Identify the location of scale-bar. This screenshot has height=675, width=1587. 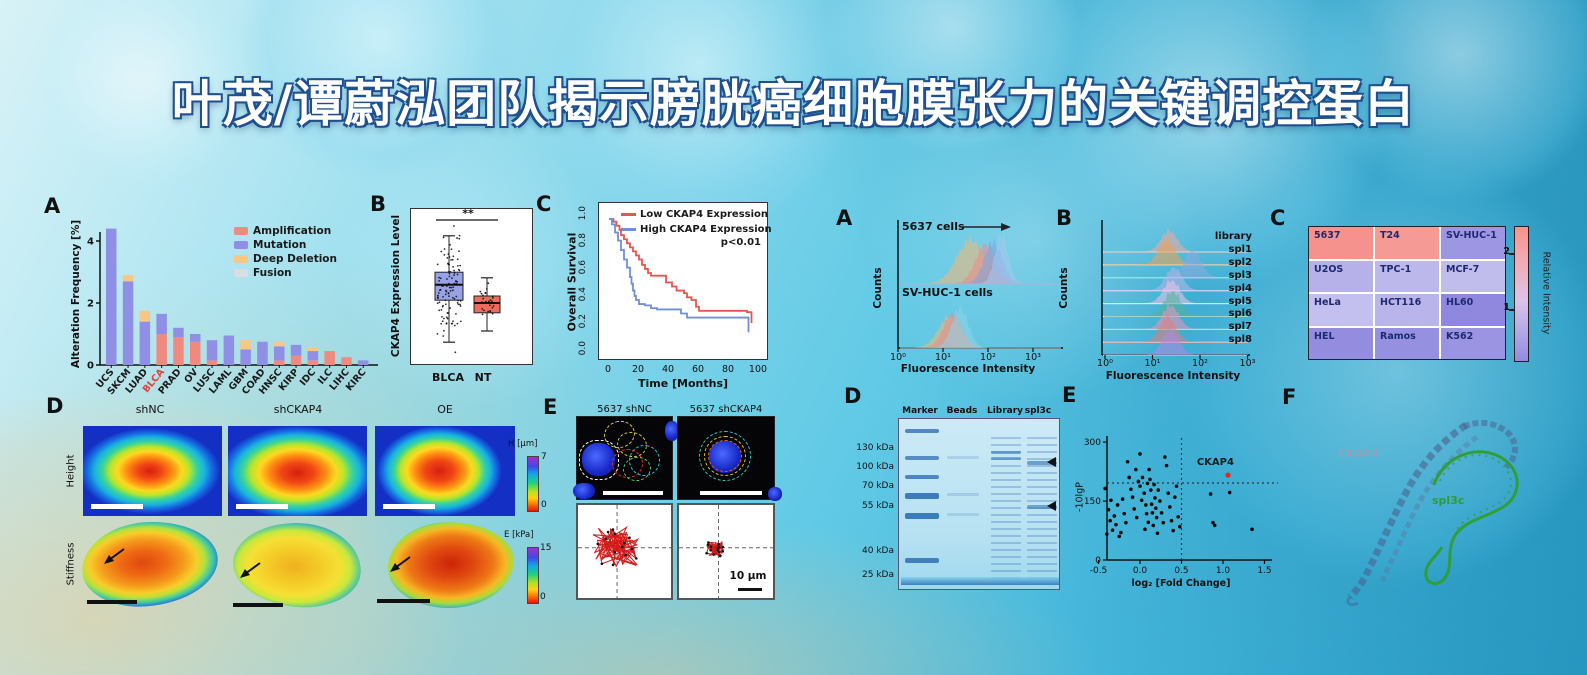
(633, 493).